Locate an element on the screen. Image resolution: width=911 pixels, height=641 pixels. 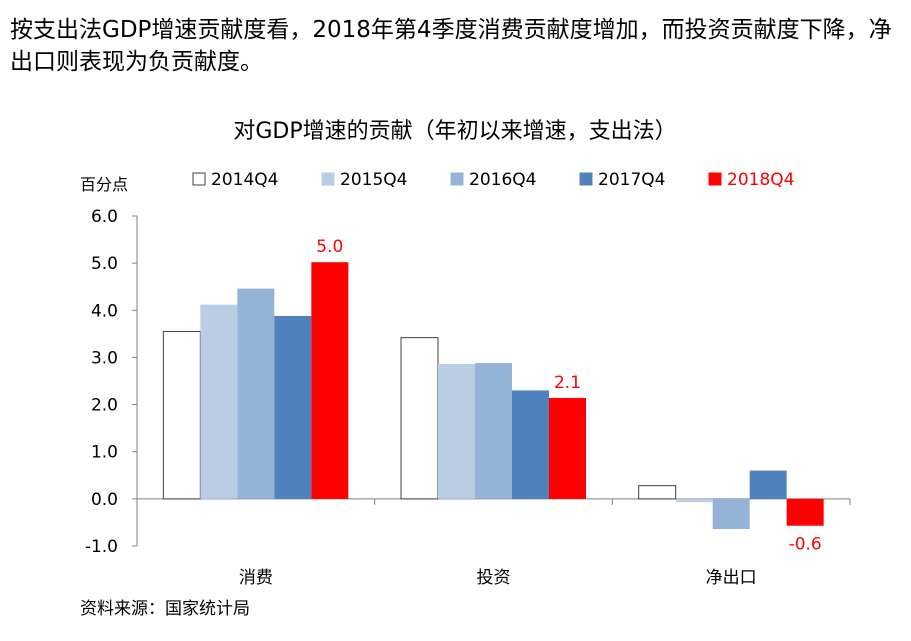
x-category-label: 消费 is located at coordinates (256, 578).